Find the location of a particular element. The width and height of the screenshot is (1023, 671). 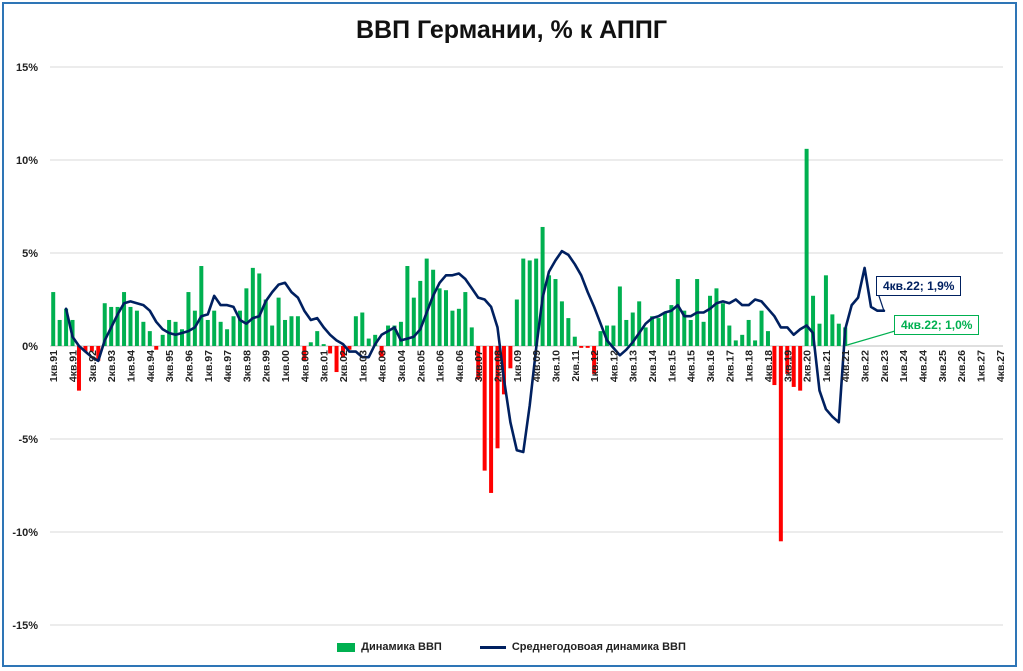

x-tick-label: 1кв.03 is located at coordinates (363, 366).